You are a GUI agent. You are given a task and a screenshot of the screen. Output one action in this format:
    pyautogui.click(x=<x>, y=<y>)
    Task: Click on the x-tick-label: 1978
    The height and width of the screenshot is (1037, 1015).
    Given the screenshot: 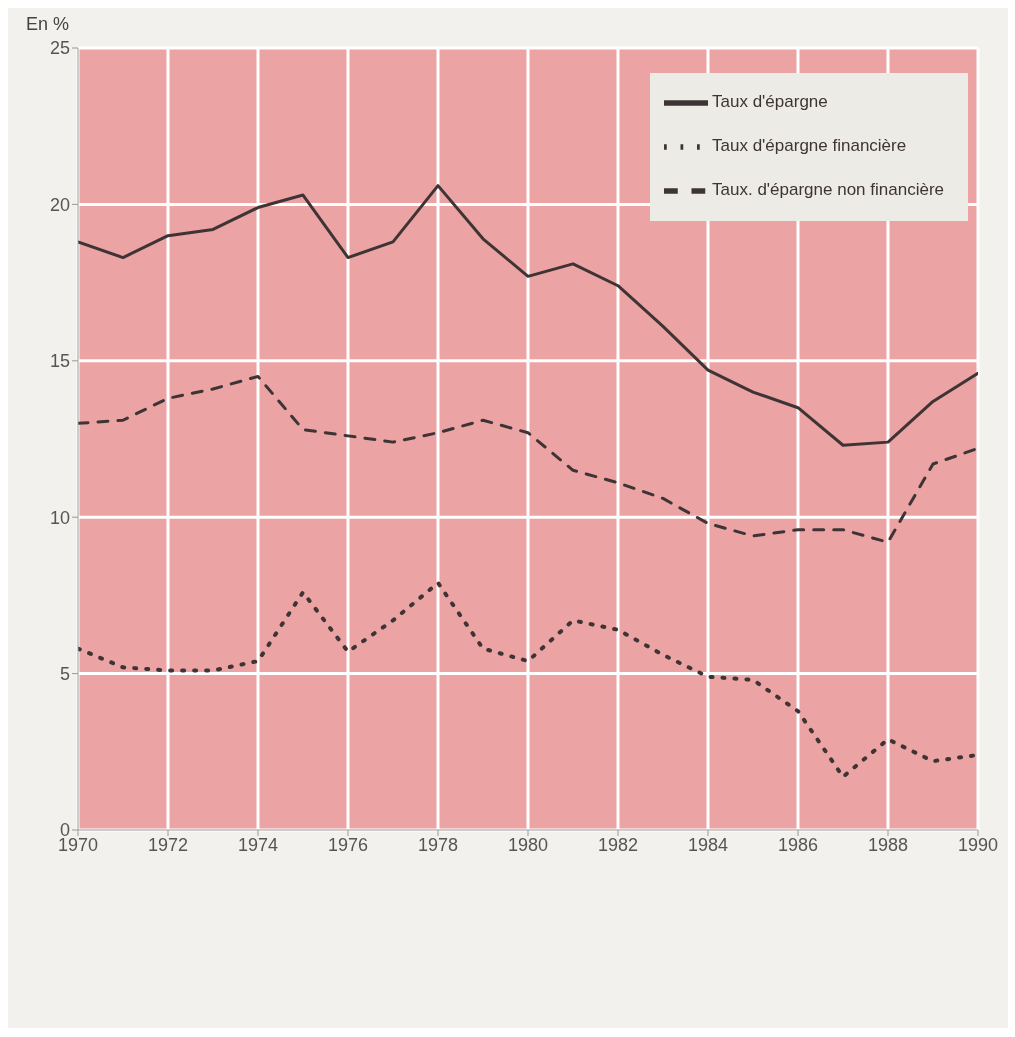 What is the action you would take?
    pyautogui.click(x=438, y=844)
    